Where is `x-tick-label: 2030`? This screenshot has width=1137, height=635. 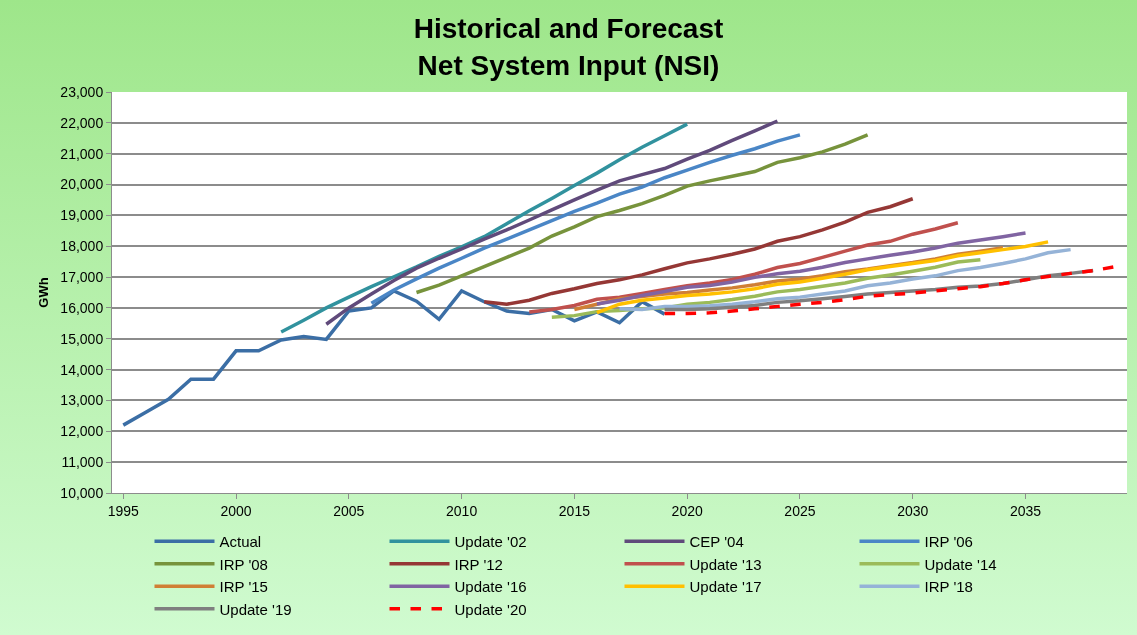 x-tick-label: 2030 is located at coordinates (913, 510).